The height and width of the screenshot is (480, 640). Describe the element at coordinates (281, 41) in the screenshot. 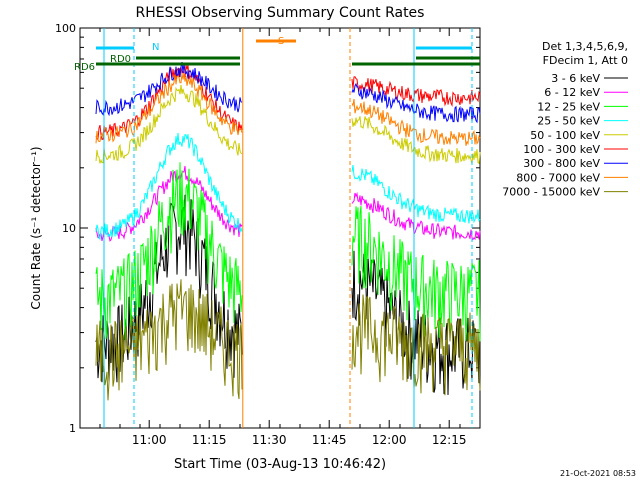

I see `annotation-s: S` at that location.